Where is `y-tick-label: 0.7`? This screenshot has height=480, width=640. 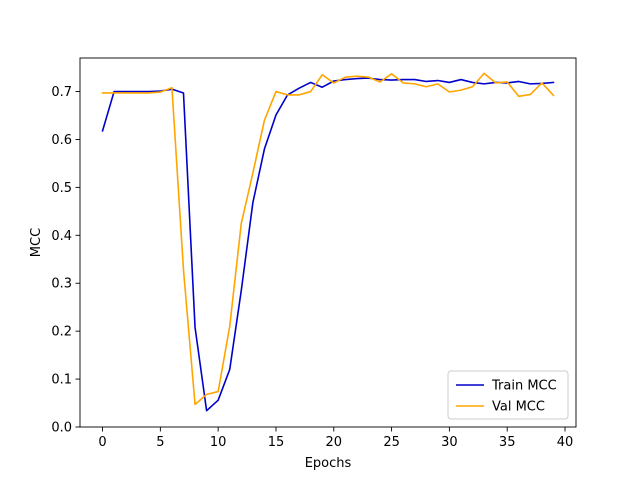
y-tick-label: 0.7 is located at coordinates (61, 92).